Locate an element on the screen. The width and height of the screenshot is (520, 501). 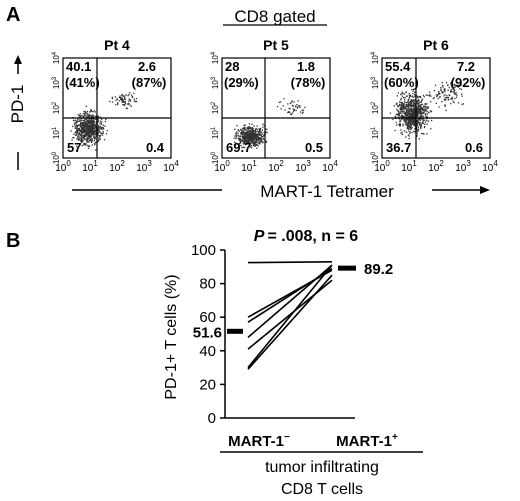
pd1-label: PD-1 is located at coordinates (17, 104).